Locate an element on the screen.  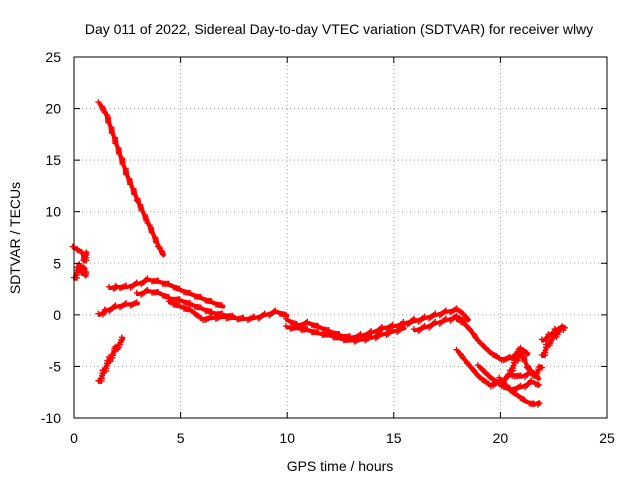
y-tick-label: 25 is located at coordinates (53, 57).